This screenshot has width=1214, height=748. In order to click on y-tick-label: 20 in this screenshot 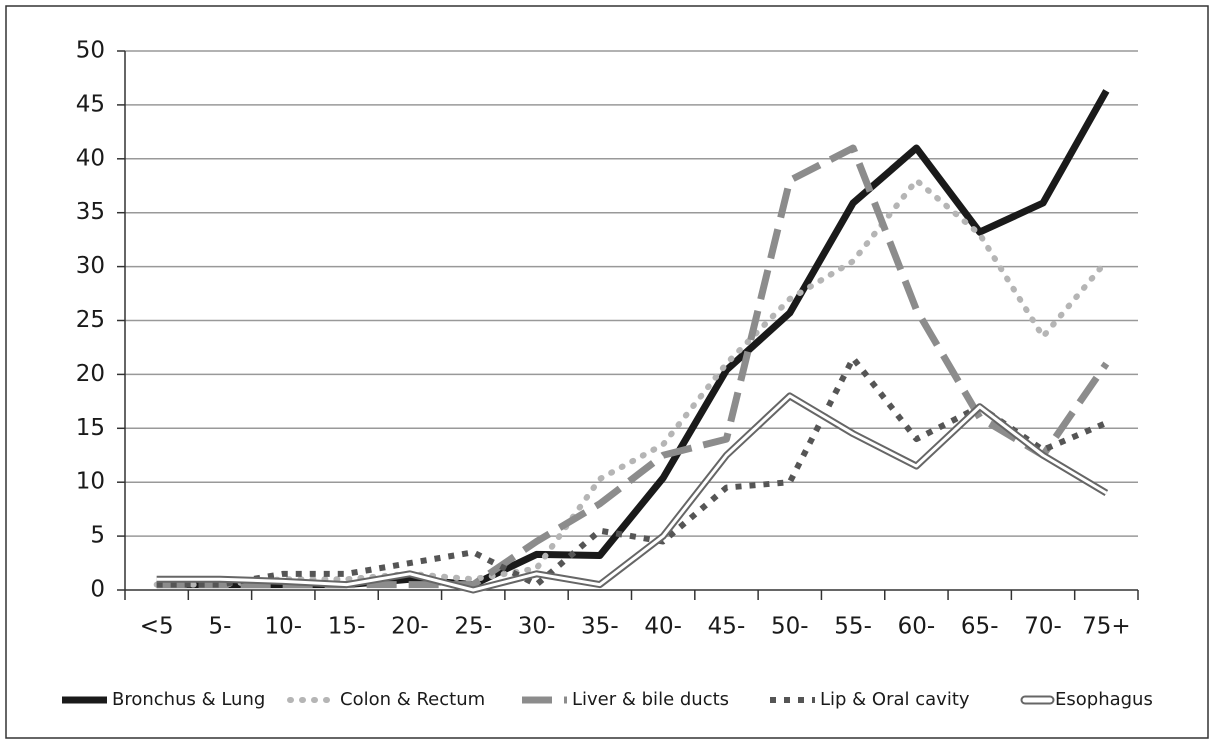, I will do `click(90, 374)`.